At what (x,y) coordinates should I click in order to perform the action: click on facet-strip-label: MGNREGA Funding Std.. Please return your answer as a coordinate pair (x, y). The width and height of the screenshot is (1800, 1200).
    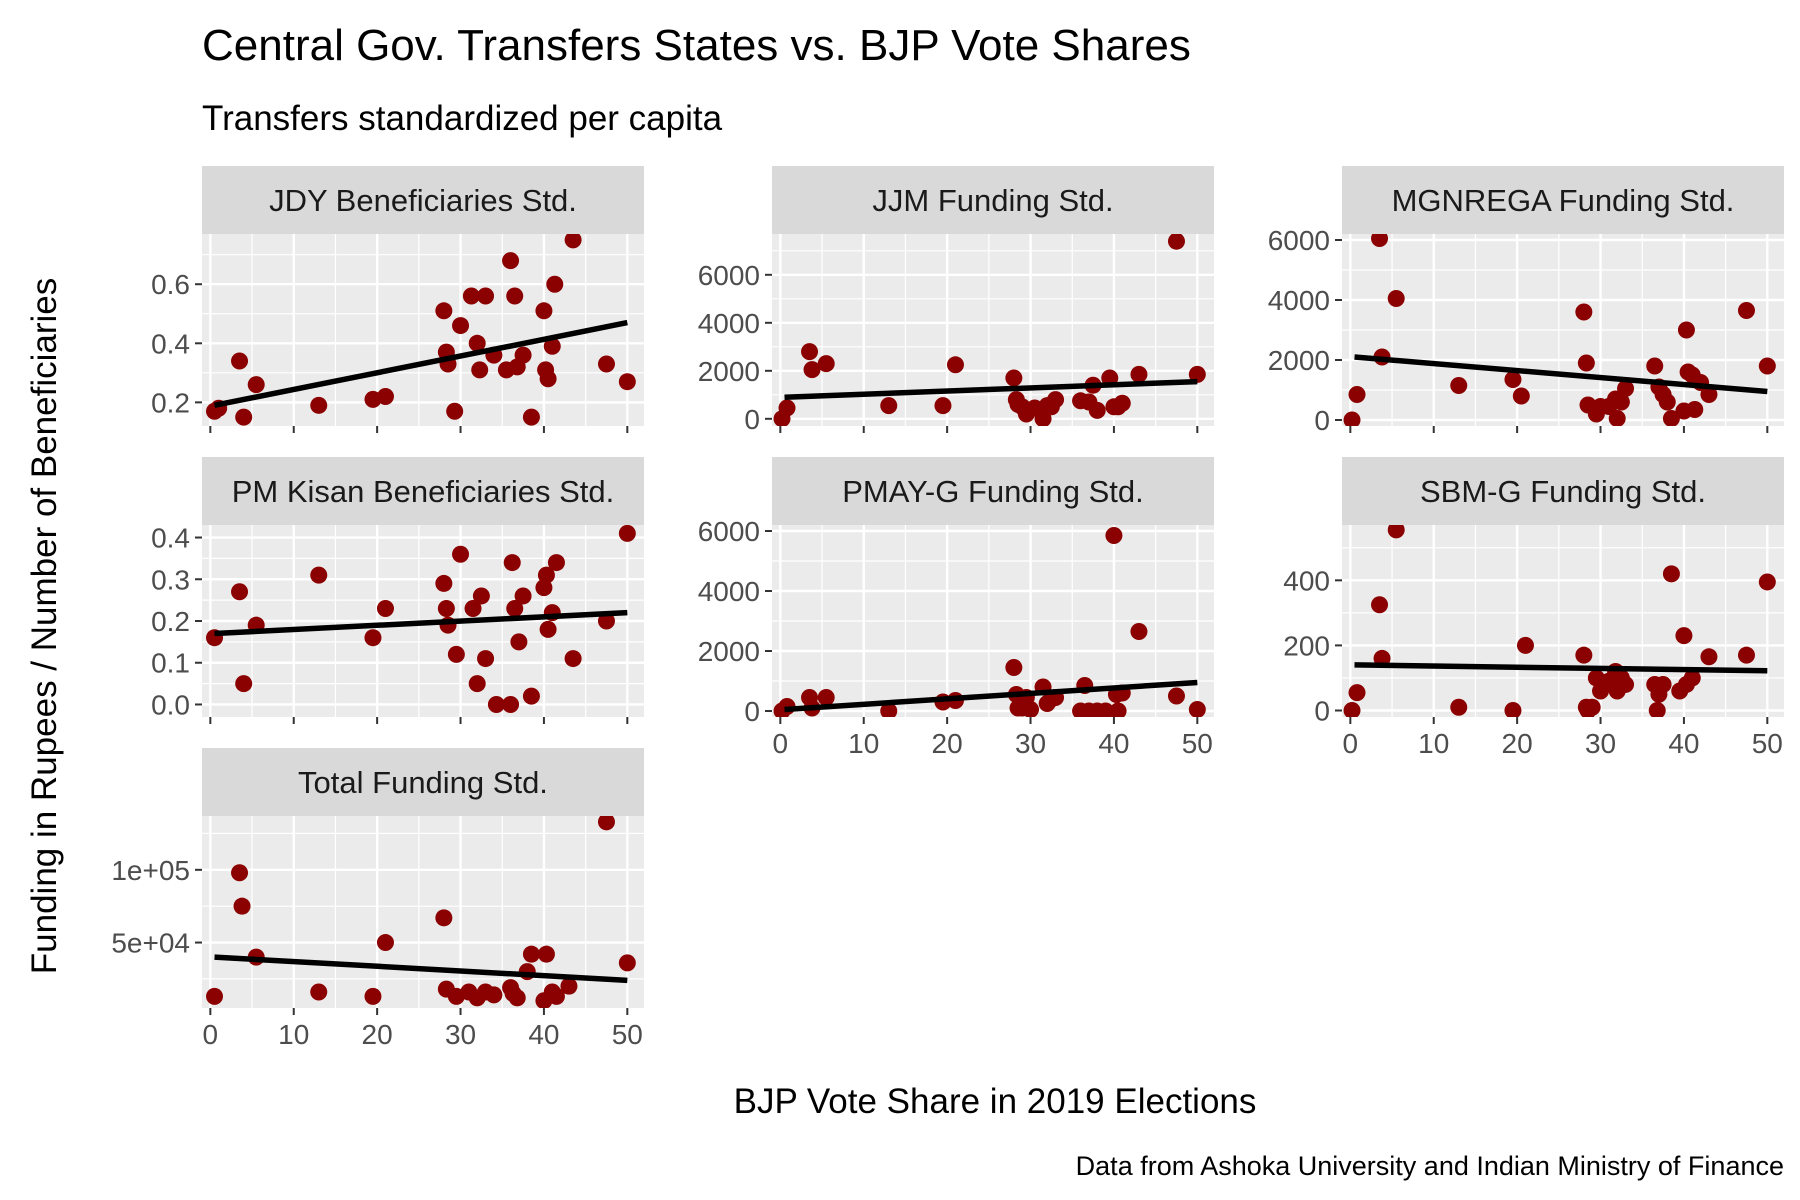
    Looking at the image, I should click on (1563, 200).